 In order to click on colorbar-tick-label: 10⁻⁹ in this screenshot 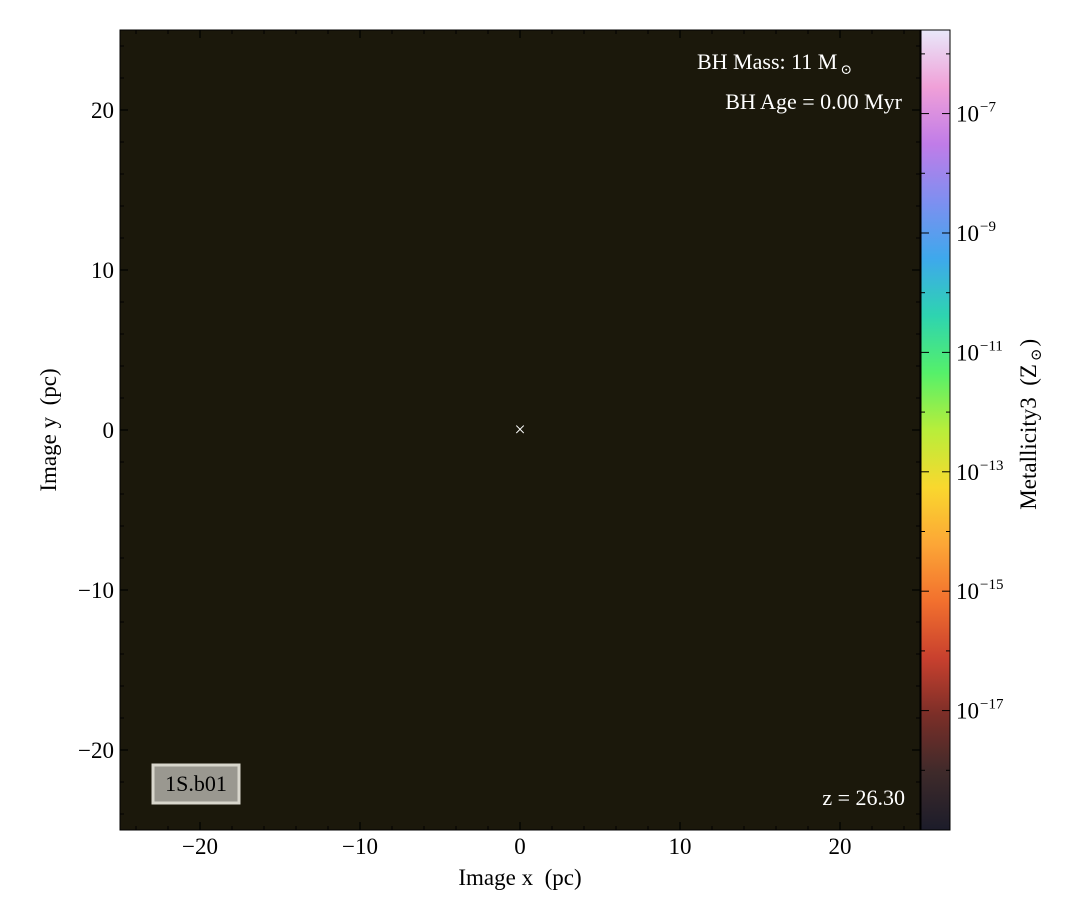, I will do `click(976, 232)`.